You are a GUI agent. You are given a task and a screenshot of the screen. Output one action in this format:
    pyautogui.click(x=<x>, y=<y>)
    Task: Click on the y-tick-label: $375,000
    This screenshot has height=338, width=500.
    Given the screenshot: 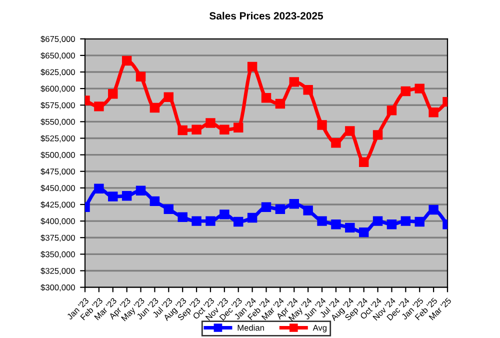 What is the action you would take?
    pyautogui.click(x=57, y=238)
    